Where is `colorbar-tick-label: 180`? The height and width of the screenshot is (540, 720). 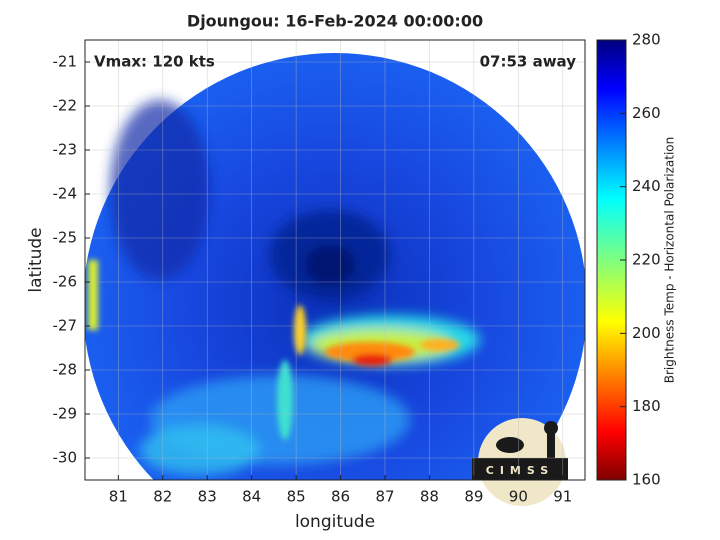
colorbar-tick-label: 180 is located at coordinates (646, 406).